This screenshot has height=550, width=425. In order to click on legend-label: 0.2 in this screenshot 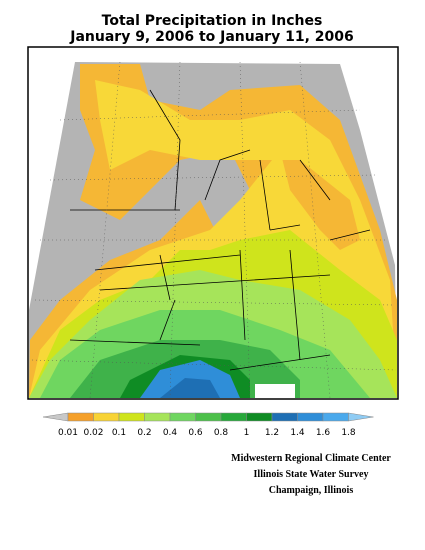, I will do `click(144, 433)`.